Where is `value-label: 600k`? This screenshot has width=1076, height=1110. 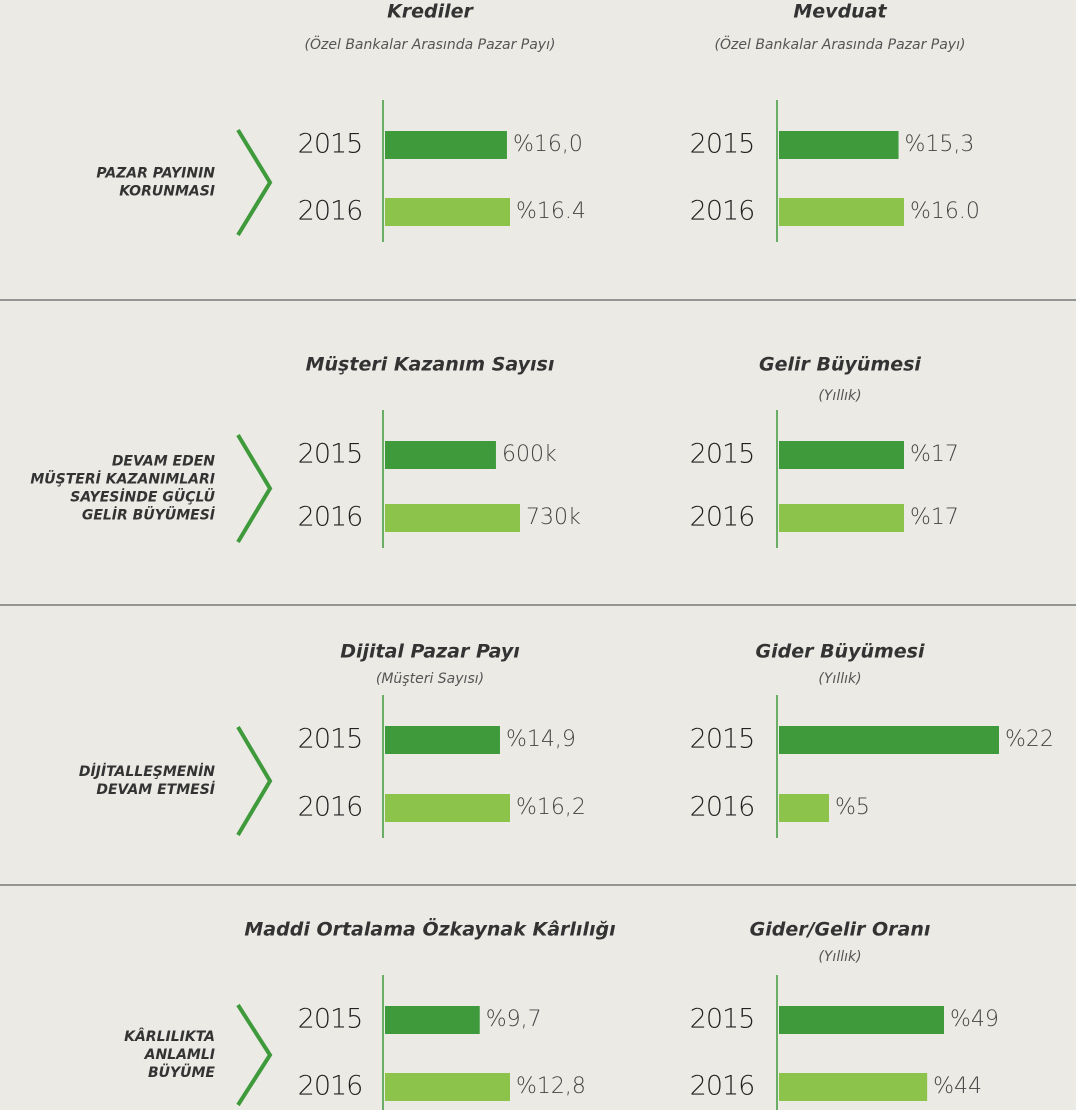
value-label: 600k is located at coordinates (529, 454).